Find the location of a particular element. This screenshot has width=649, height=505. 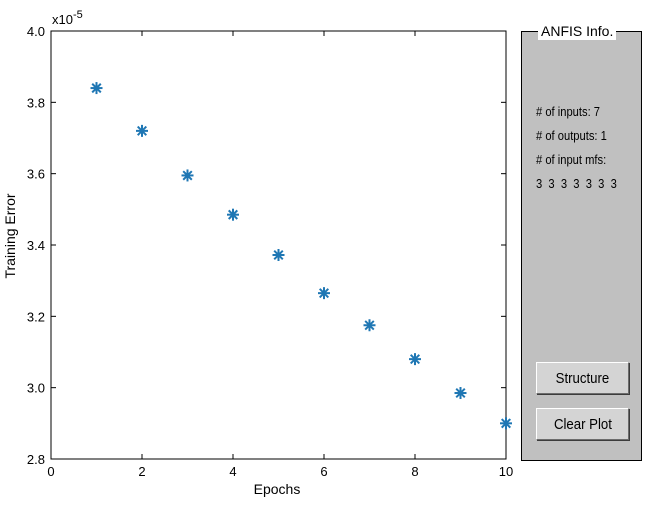

y-tick-label: 3.6 is located at coordinates (36, 174).